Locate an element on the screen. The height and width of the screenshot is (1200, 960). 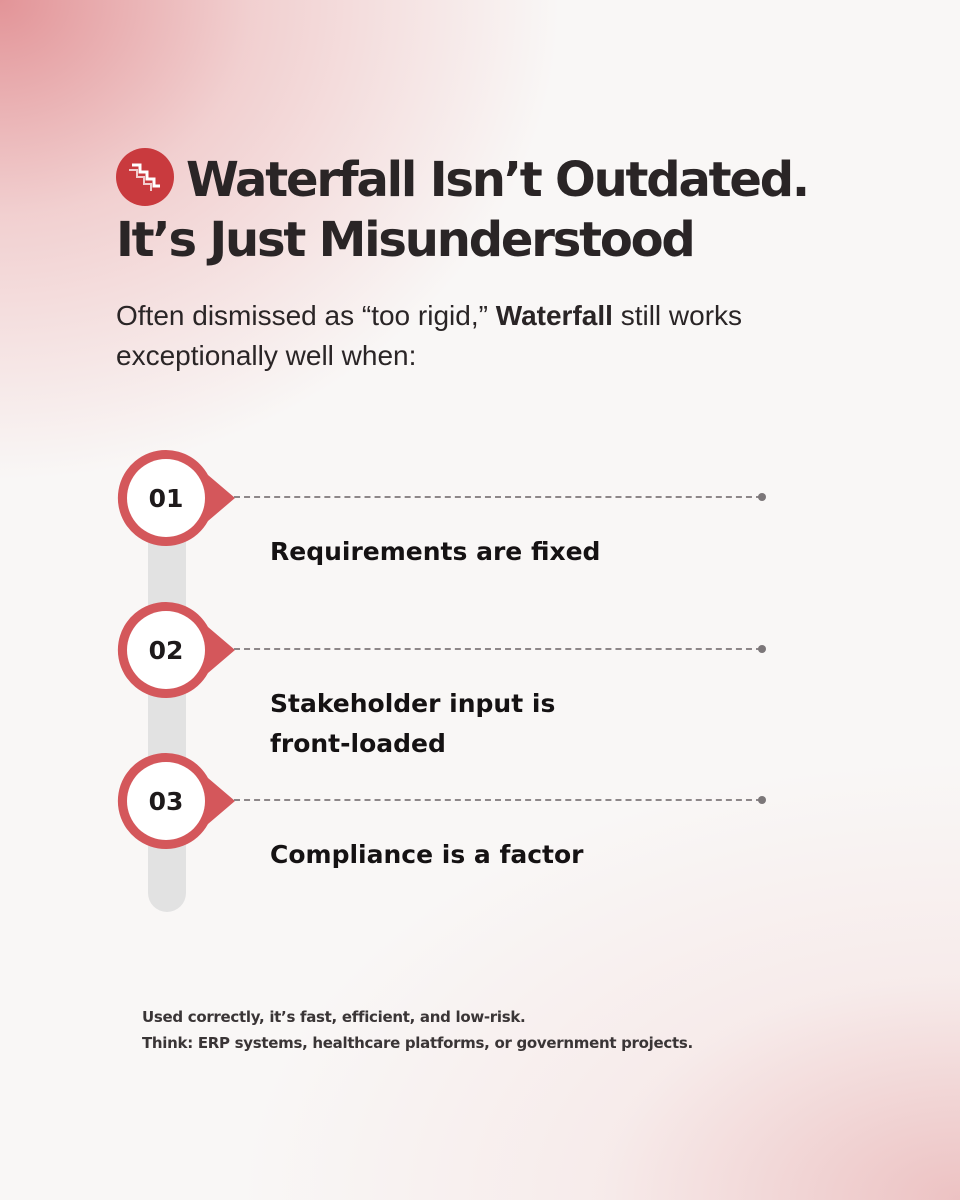
step-marker-2: 02 is located at coordinates (175, 650).